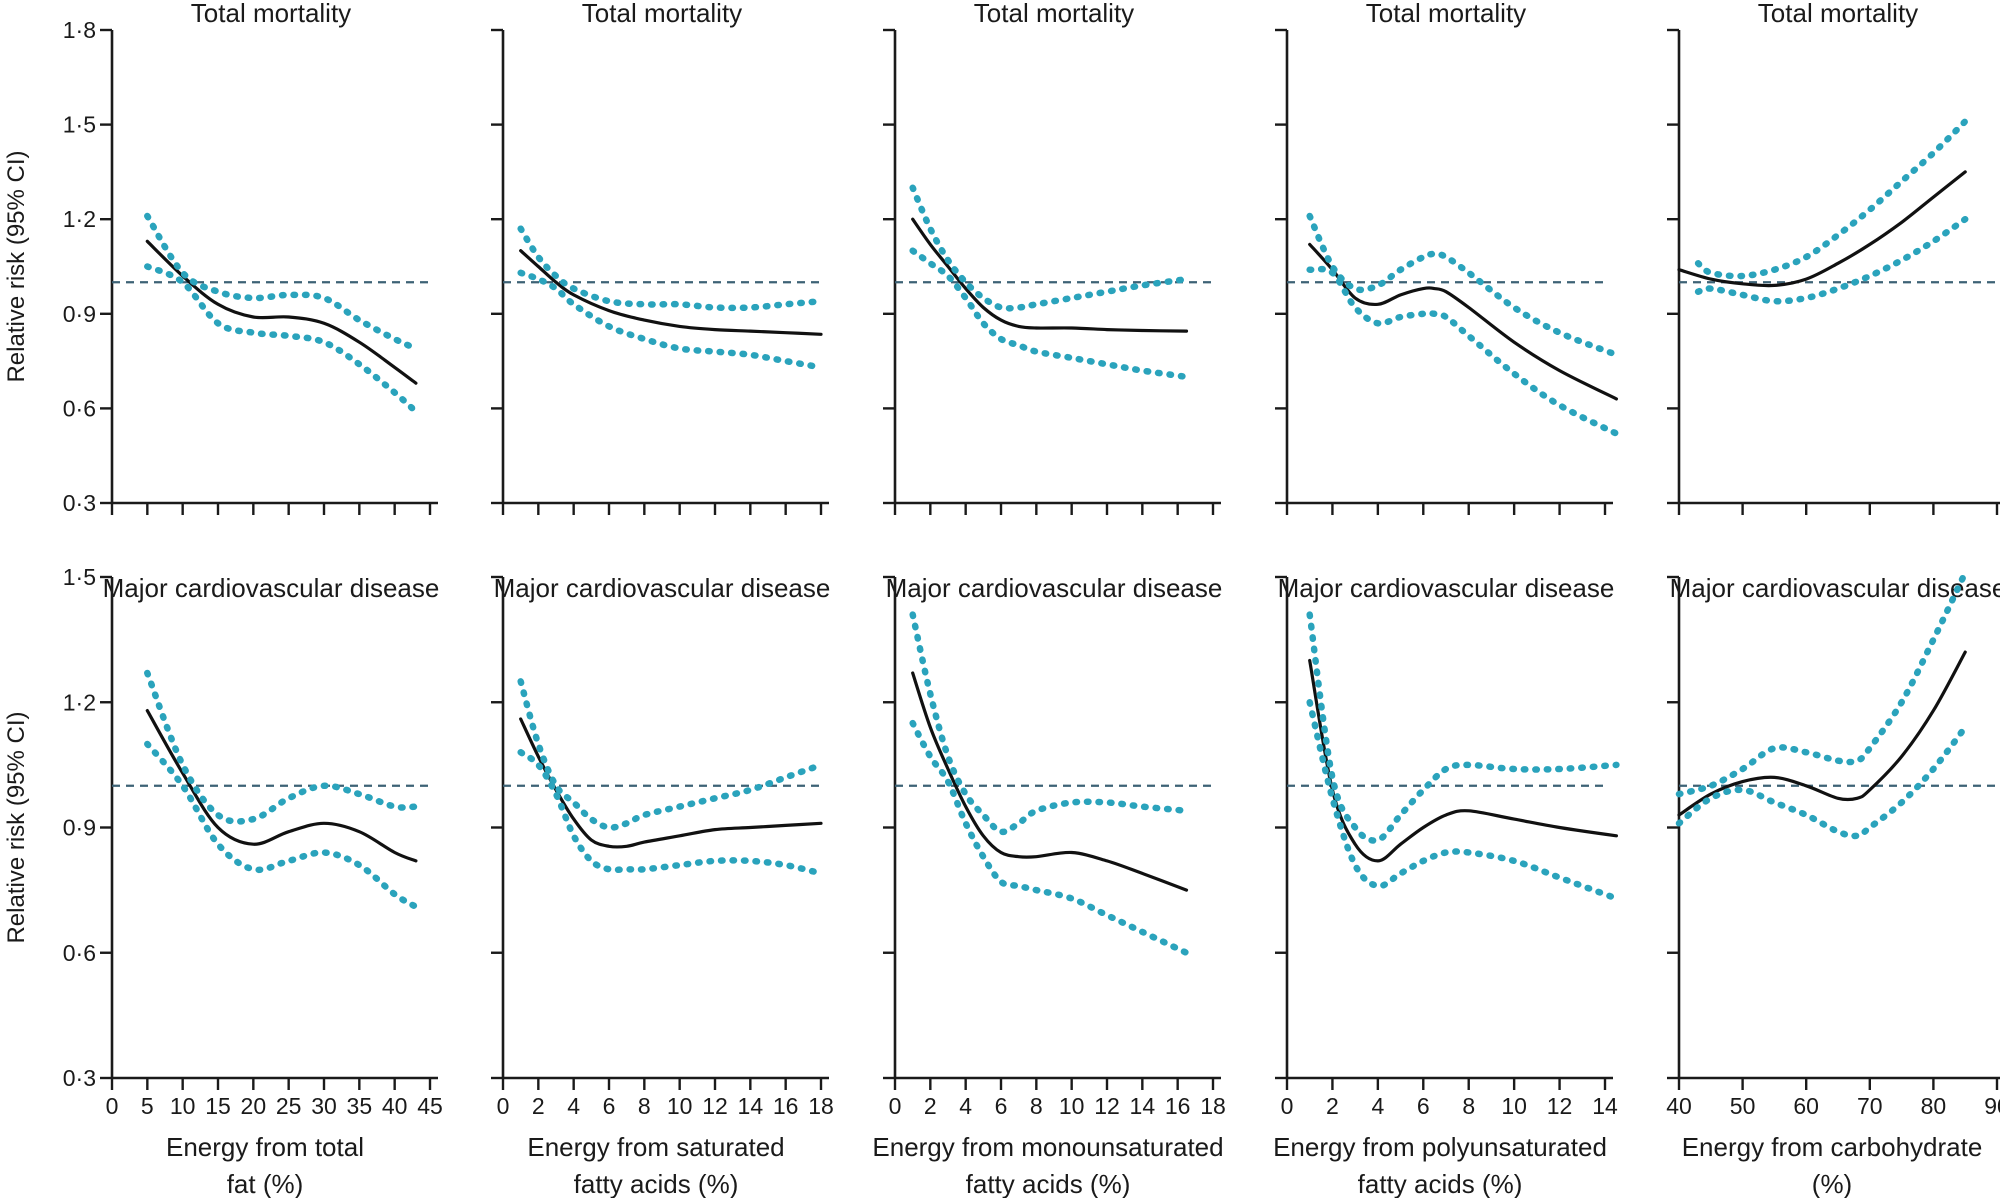 This screenshot has height=1198, width=2000. What do you see at coordinates (655, 1147) in the screenshot?
I see `x-axis-label: Energy from saturated` at bounding box center [655, 1147].